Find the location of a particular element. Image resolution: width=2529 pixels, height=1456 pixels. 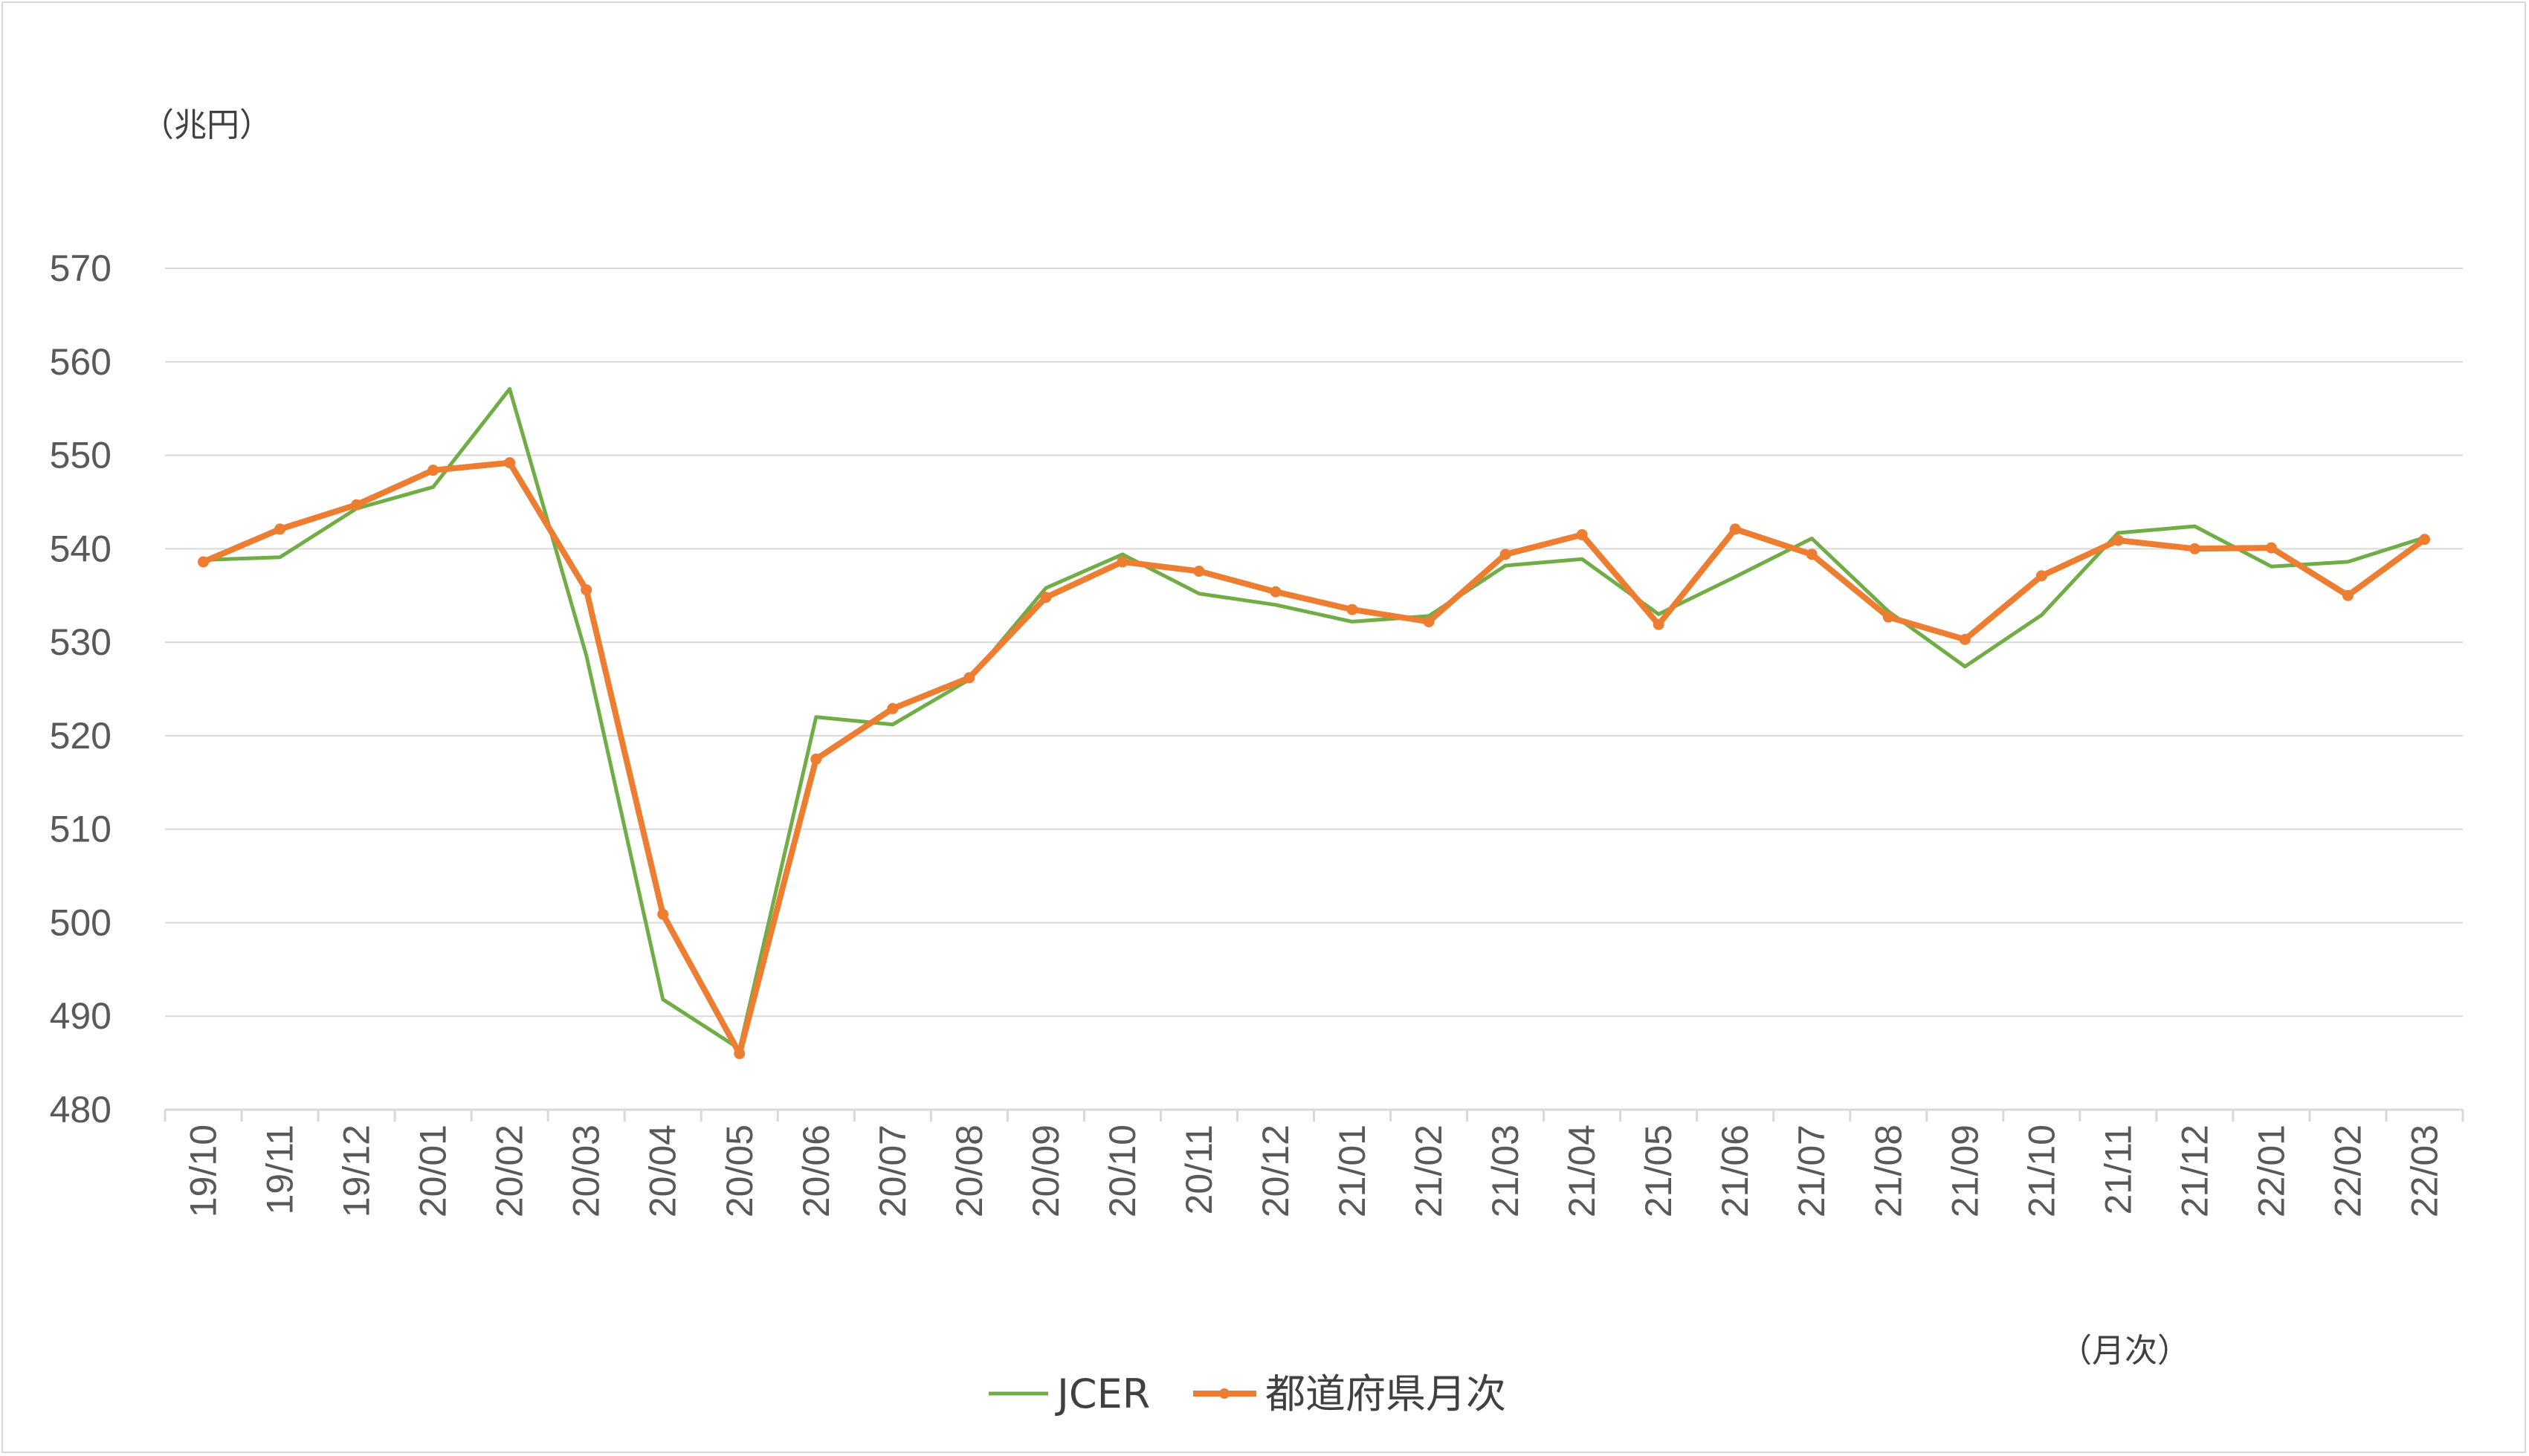

y-tick-label: 540 is located at coordinates (81, 548).